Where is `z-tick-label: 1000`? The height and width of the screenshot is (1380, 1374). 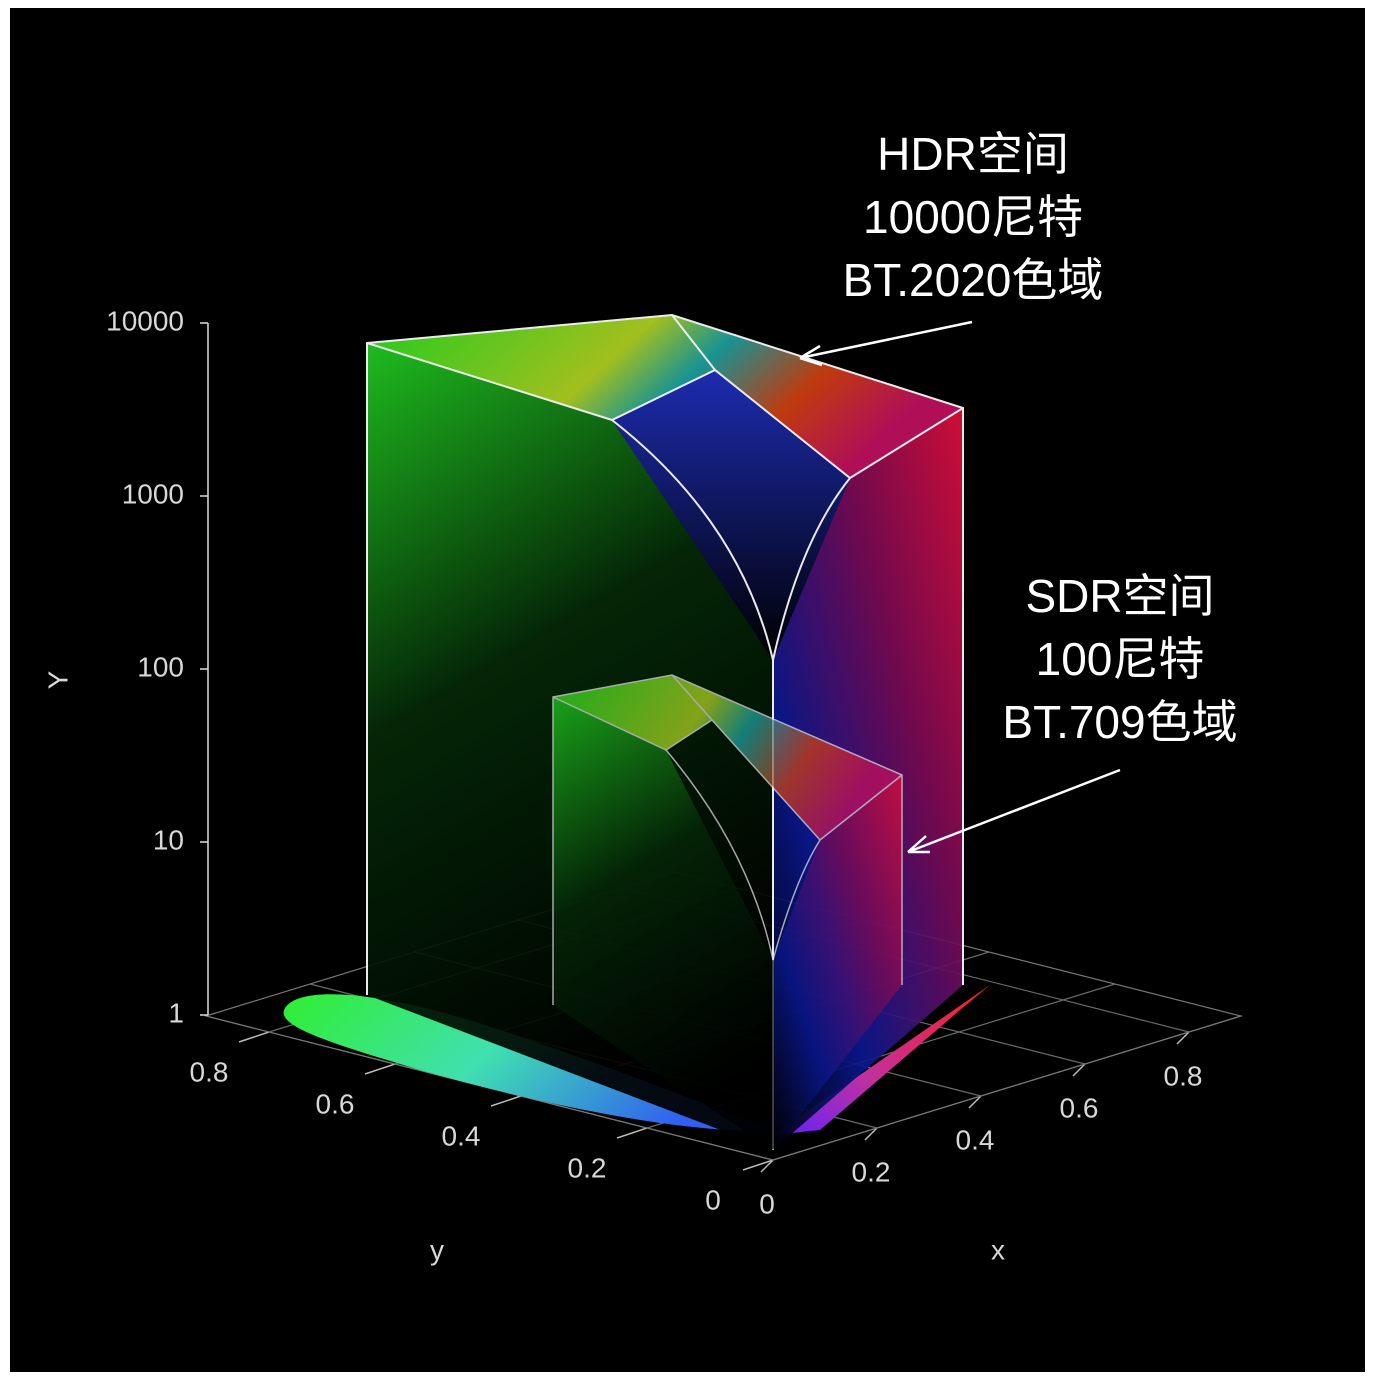 z-tick-label: 1000 is located at coordinates (153, 493).